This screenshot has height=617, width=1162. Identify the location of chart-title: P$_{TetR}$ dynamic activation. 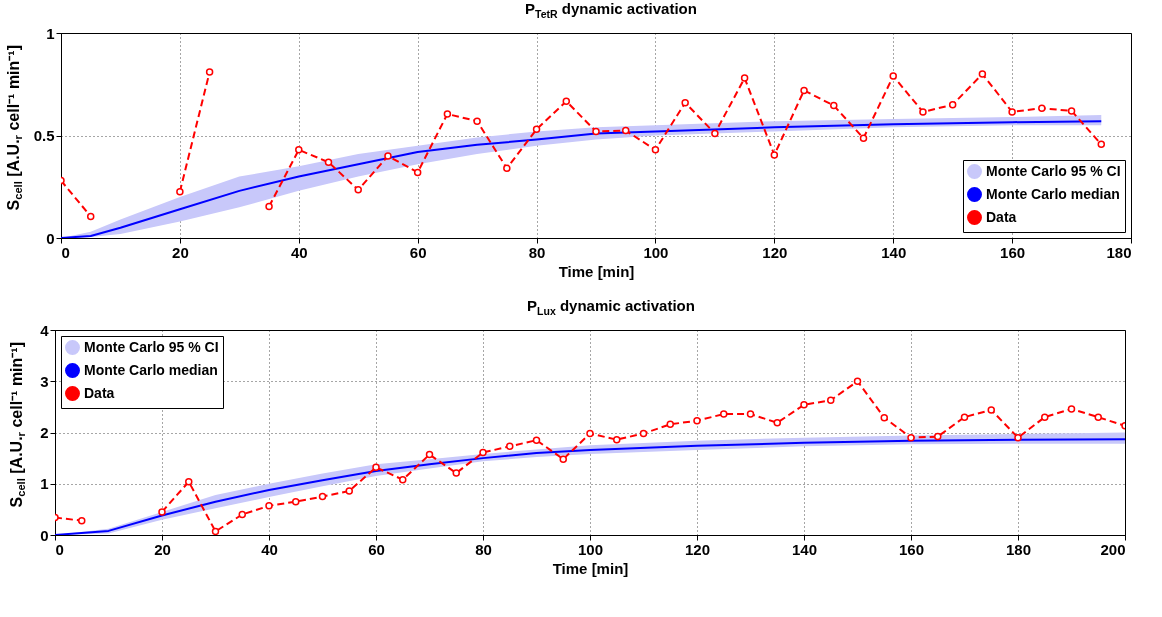
(611, 10).